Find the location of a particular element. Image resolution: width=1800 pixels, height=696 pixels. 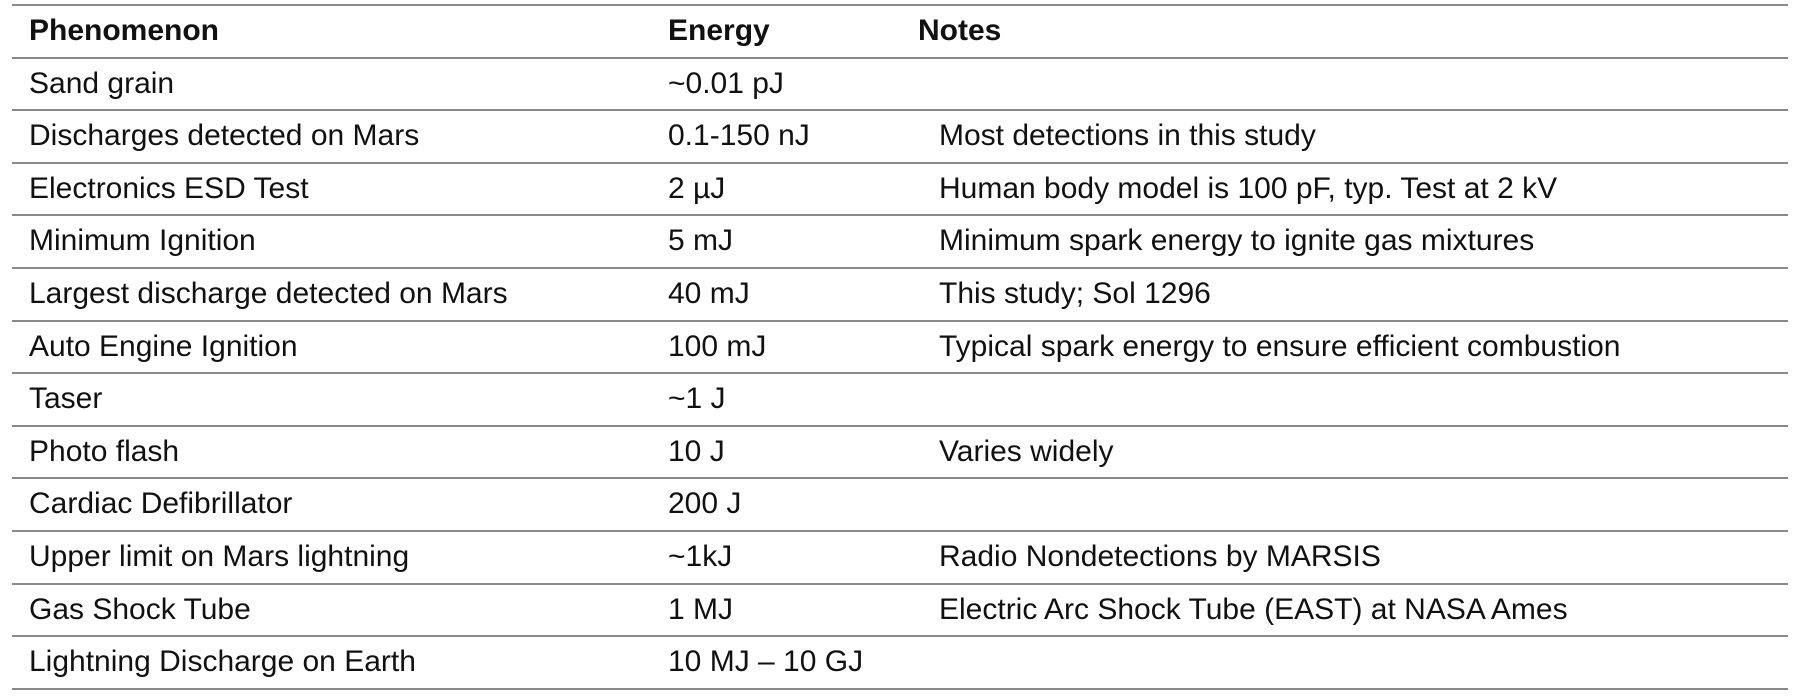

header-cell: Energy is located at coordinates (719, 30).